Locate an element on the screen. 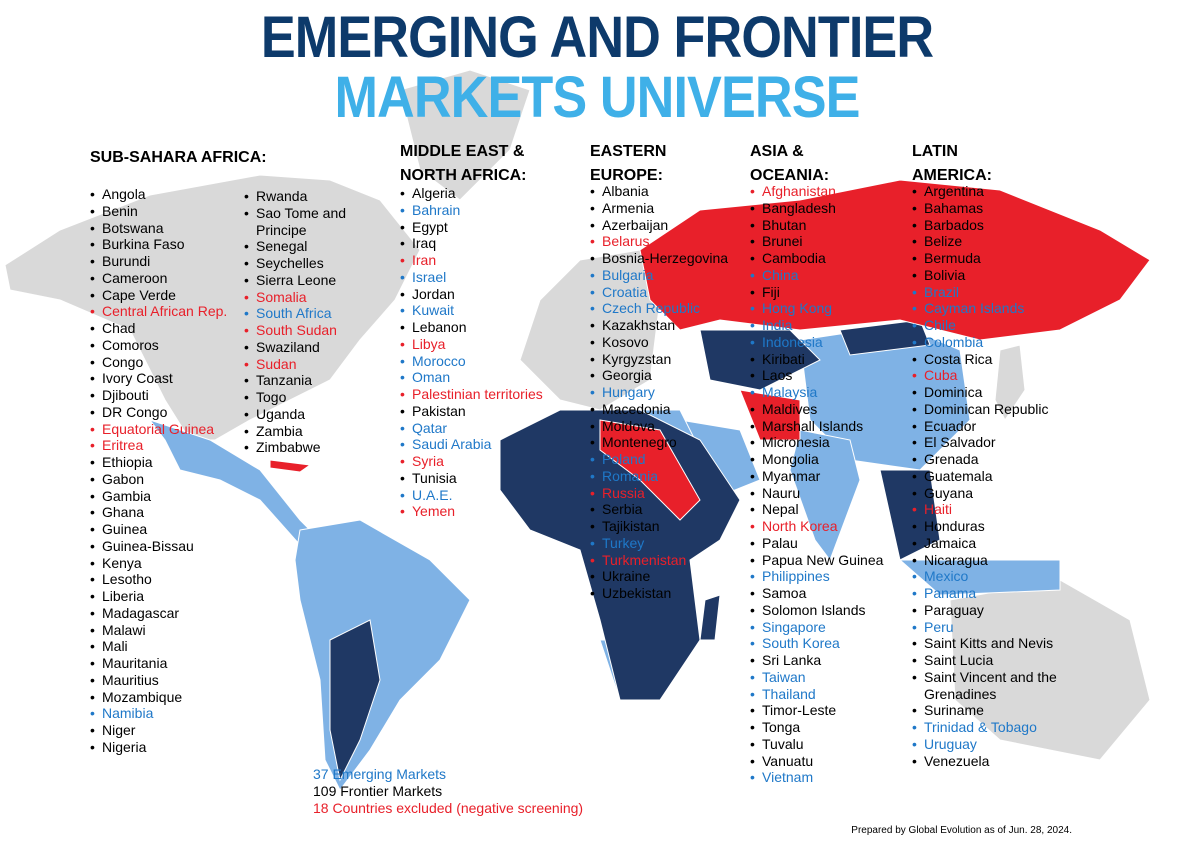  title: MARKETS UNIVERSE is located at coordinates (597, 97).